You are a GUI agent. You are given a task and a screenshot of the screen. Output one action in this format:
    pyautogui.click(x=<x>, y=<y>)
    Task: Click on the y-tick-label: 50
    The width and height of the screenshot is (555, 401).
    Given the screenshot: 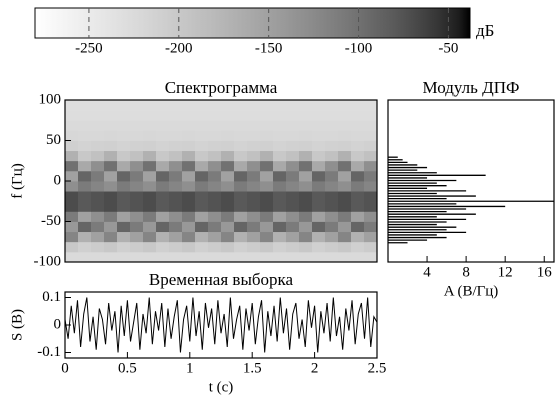 What is the action you would take?
    pyautogui.click(x=53, y=140)
    